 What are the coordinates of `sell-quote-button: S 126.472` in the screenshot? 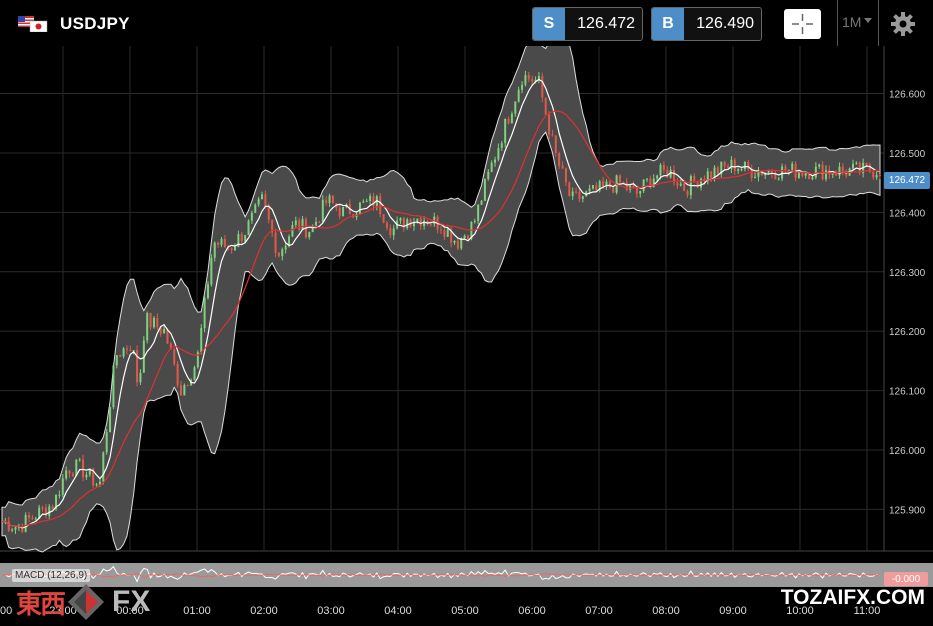 It's located at (587, 24).